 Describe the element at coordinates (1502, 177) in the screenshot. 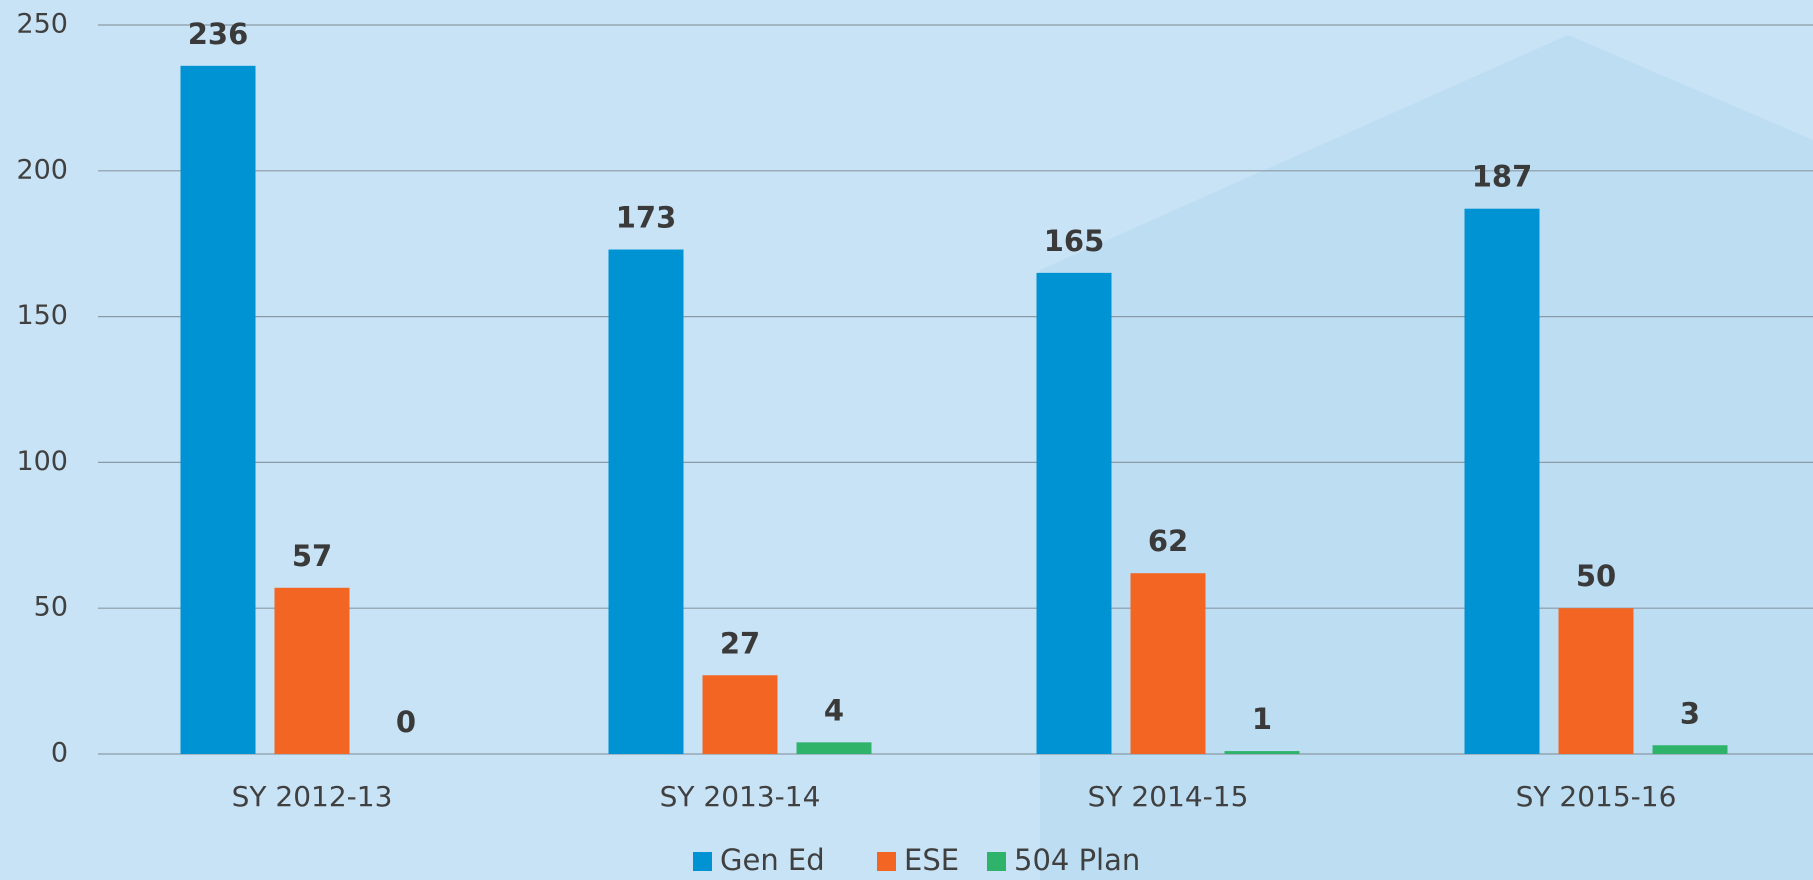

I see `data-label: 187` at that location.